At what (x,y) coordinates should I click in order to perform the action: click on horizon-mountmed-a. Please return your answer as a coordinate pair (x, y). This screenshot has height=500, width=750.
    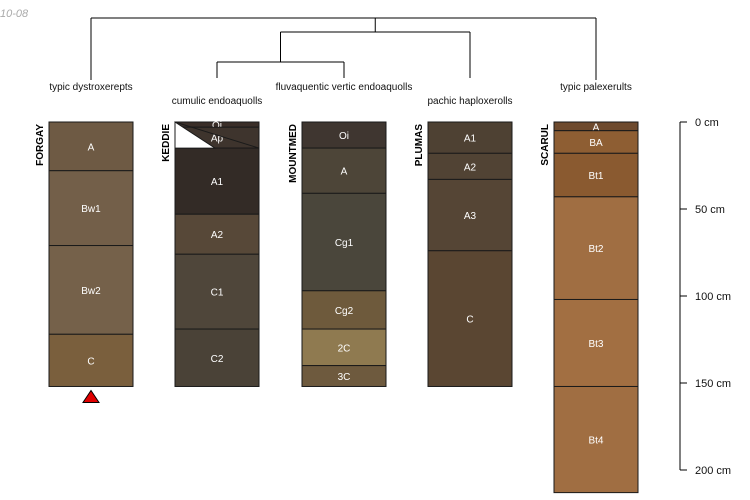
    Looking at the image, I should click on (344, 170).